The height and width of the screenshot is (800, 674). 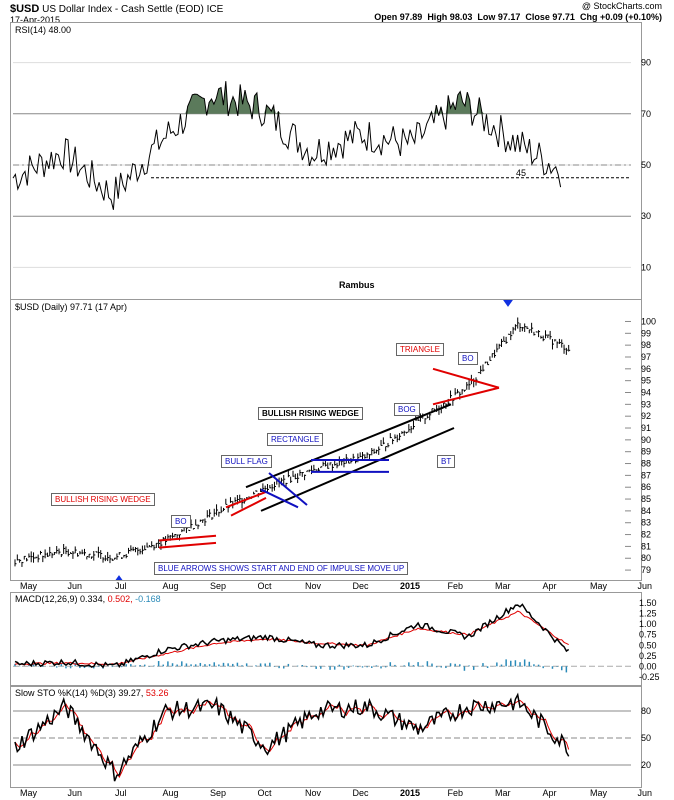 What do you see at coordinates (357, 285) in the screenshot?
I see `rambus-watermark: Rambus` at bounding box center [357, 285].